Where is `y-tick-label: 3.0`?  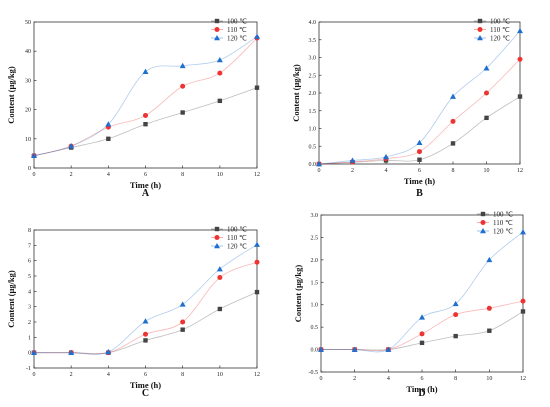 y-tick-label: 3.0 is located at coordinates (315, 216).